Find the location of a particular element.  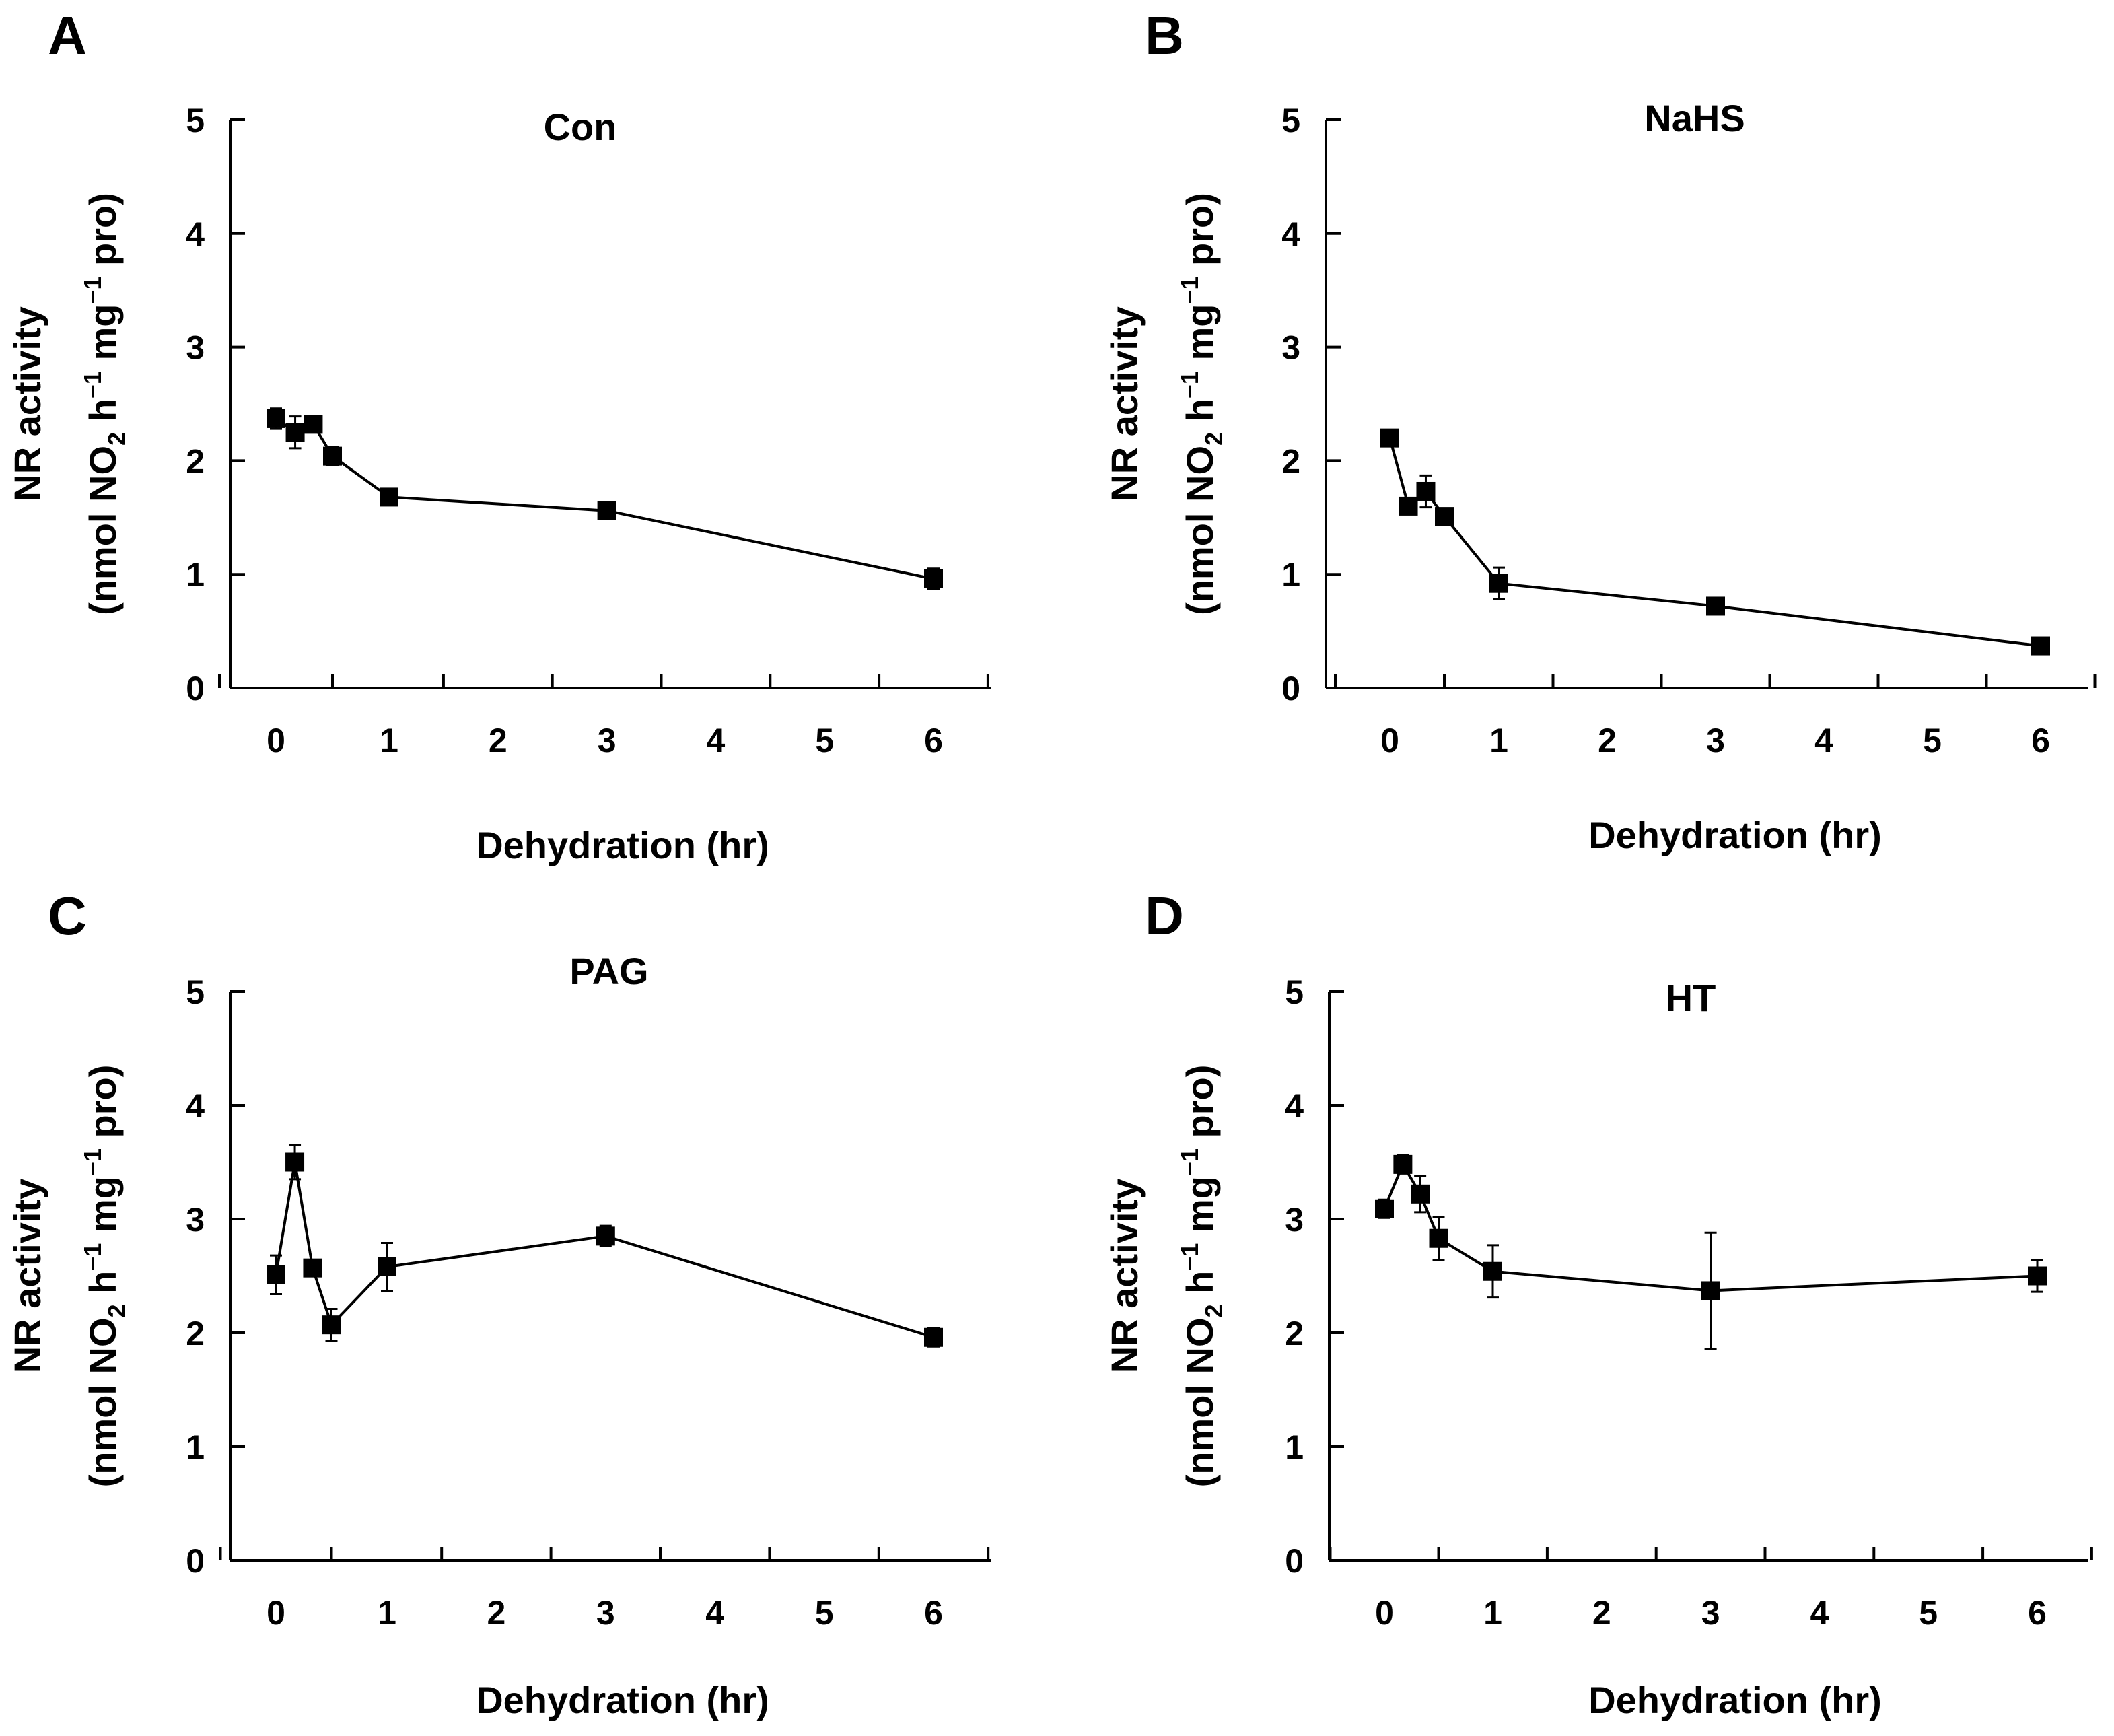

panel-letter: C is located at coordinates (67, 916).